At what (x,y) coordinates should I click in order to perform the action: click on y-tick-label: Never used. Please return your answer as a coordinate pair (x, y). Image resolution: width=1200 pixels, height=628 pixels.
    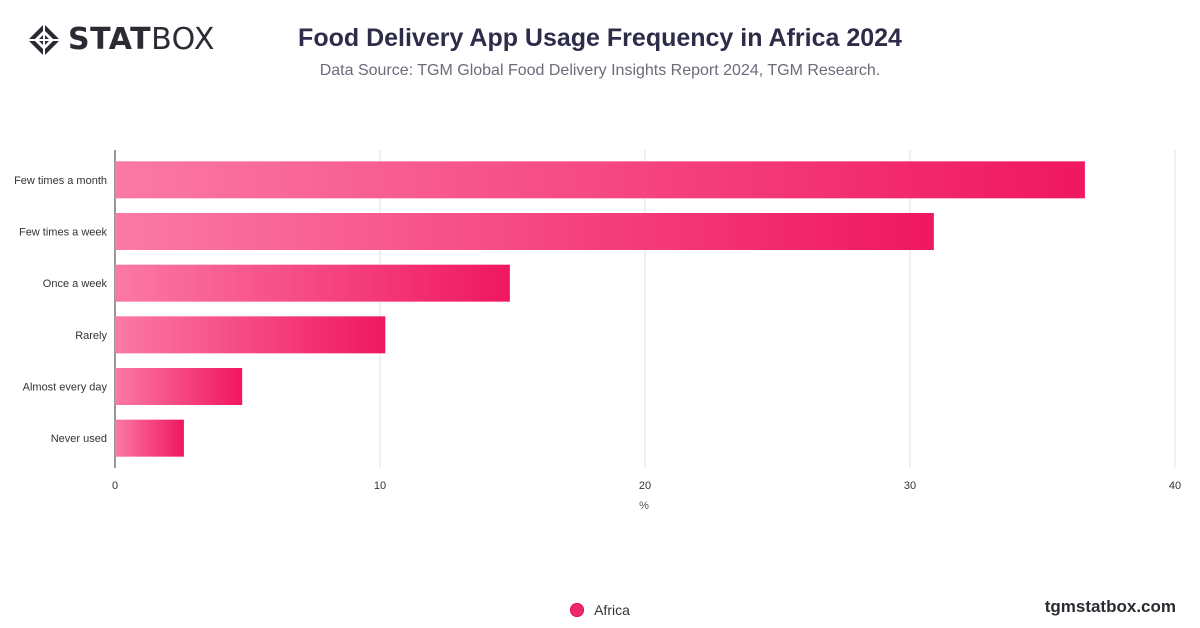
    Looking at the image, I should click on (79, 439).